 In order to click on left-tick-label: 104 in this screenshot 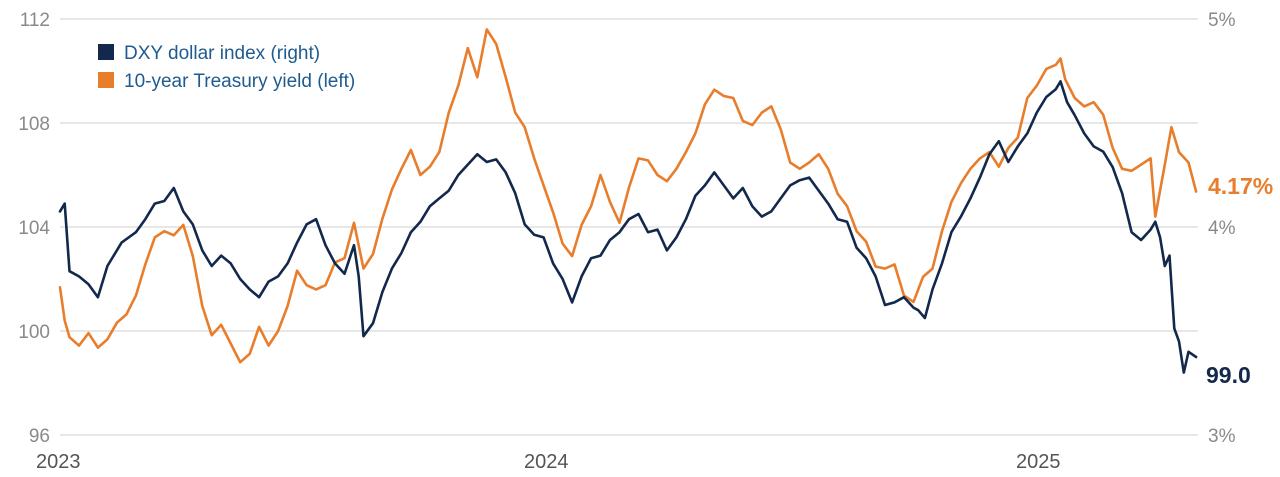, I will do `click(34, 228)`.